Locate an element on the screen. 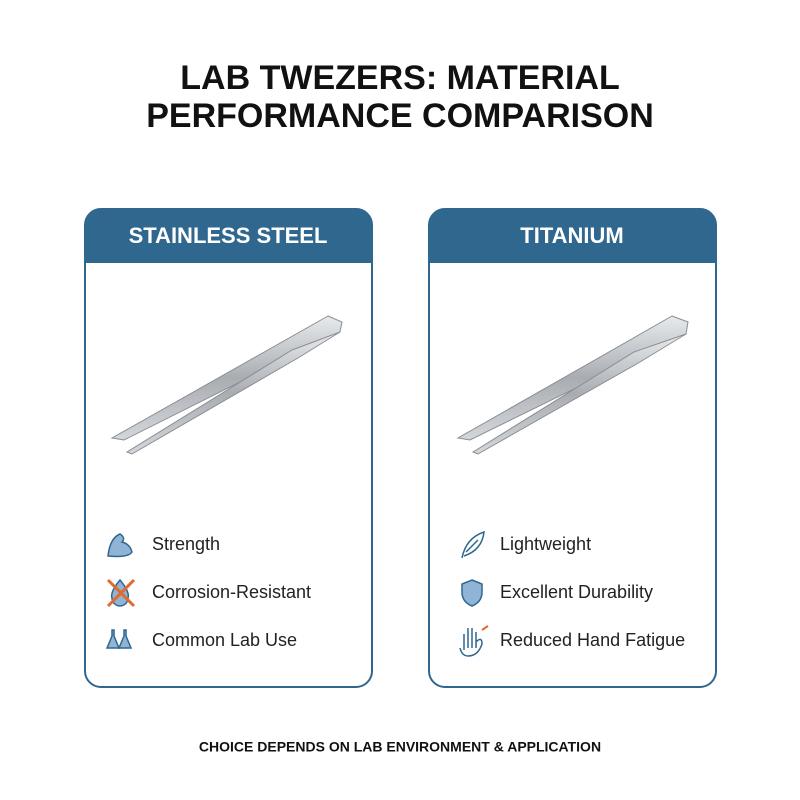  shield-icon is located at coordinates (472, 593).